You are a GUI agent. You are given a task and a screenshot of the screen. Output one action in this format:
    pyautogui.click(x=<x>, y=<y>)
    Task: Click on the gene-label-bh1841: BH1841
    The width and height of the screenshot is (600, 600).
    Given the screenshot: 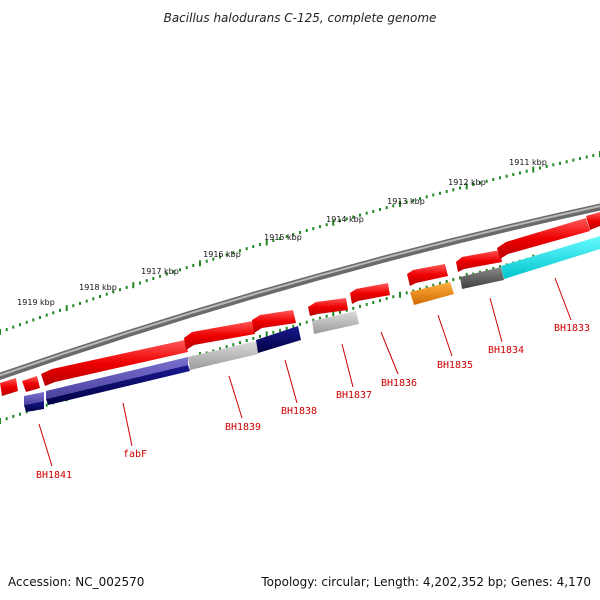 What is the action you would take?
    pyautogui.click(x=54, y=475)
    